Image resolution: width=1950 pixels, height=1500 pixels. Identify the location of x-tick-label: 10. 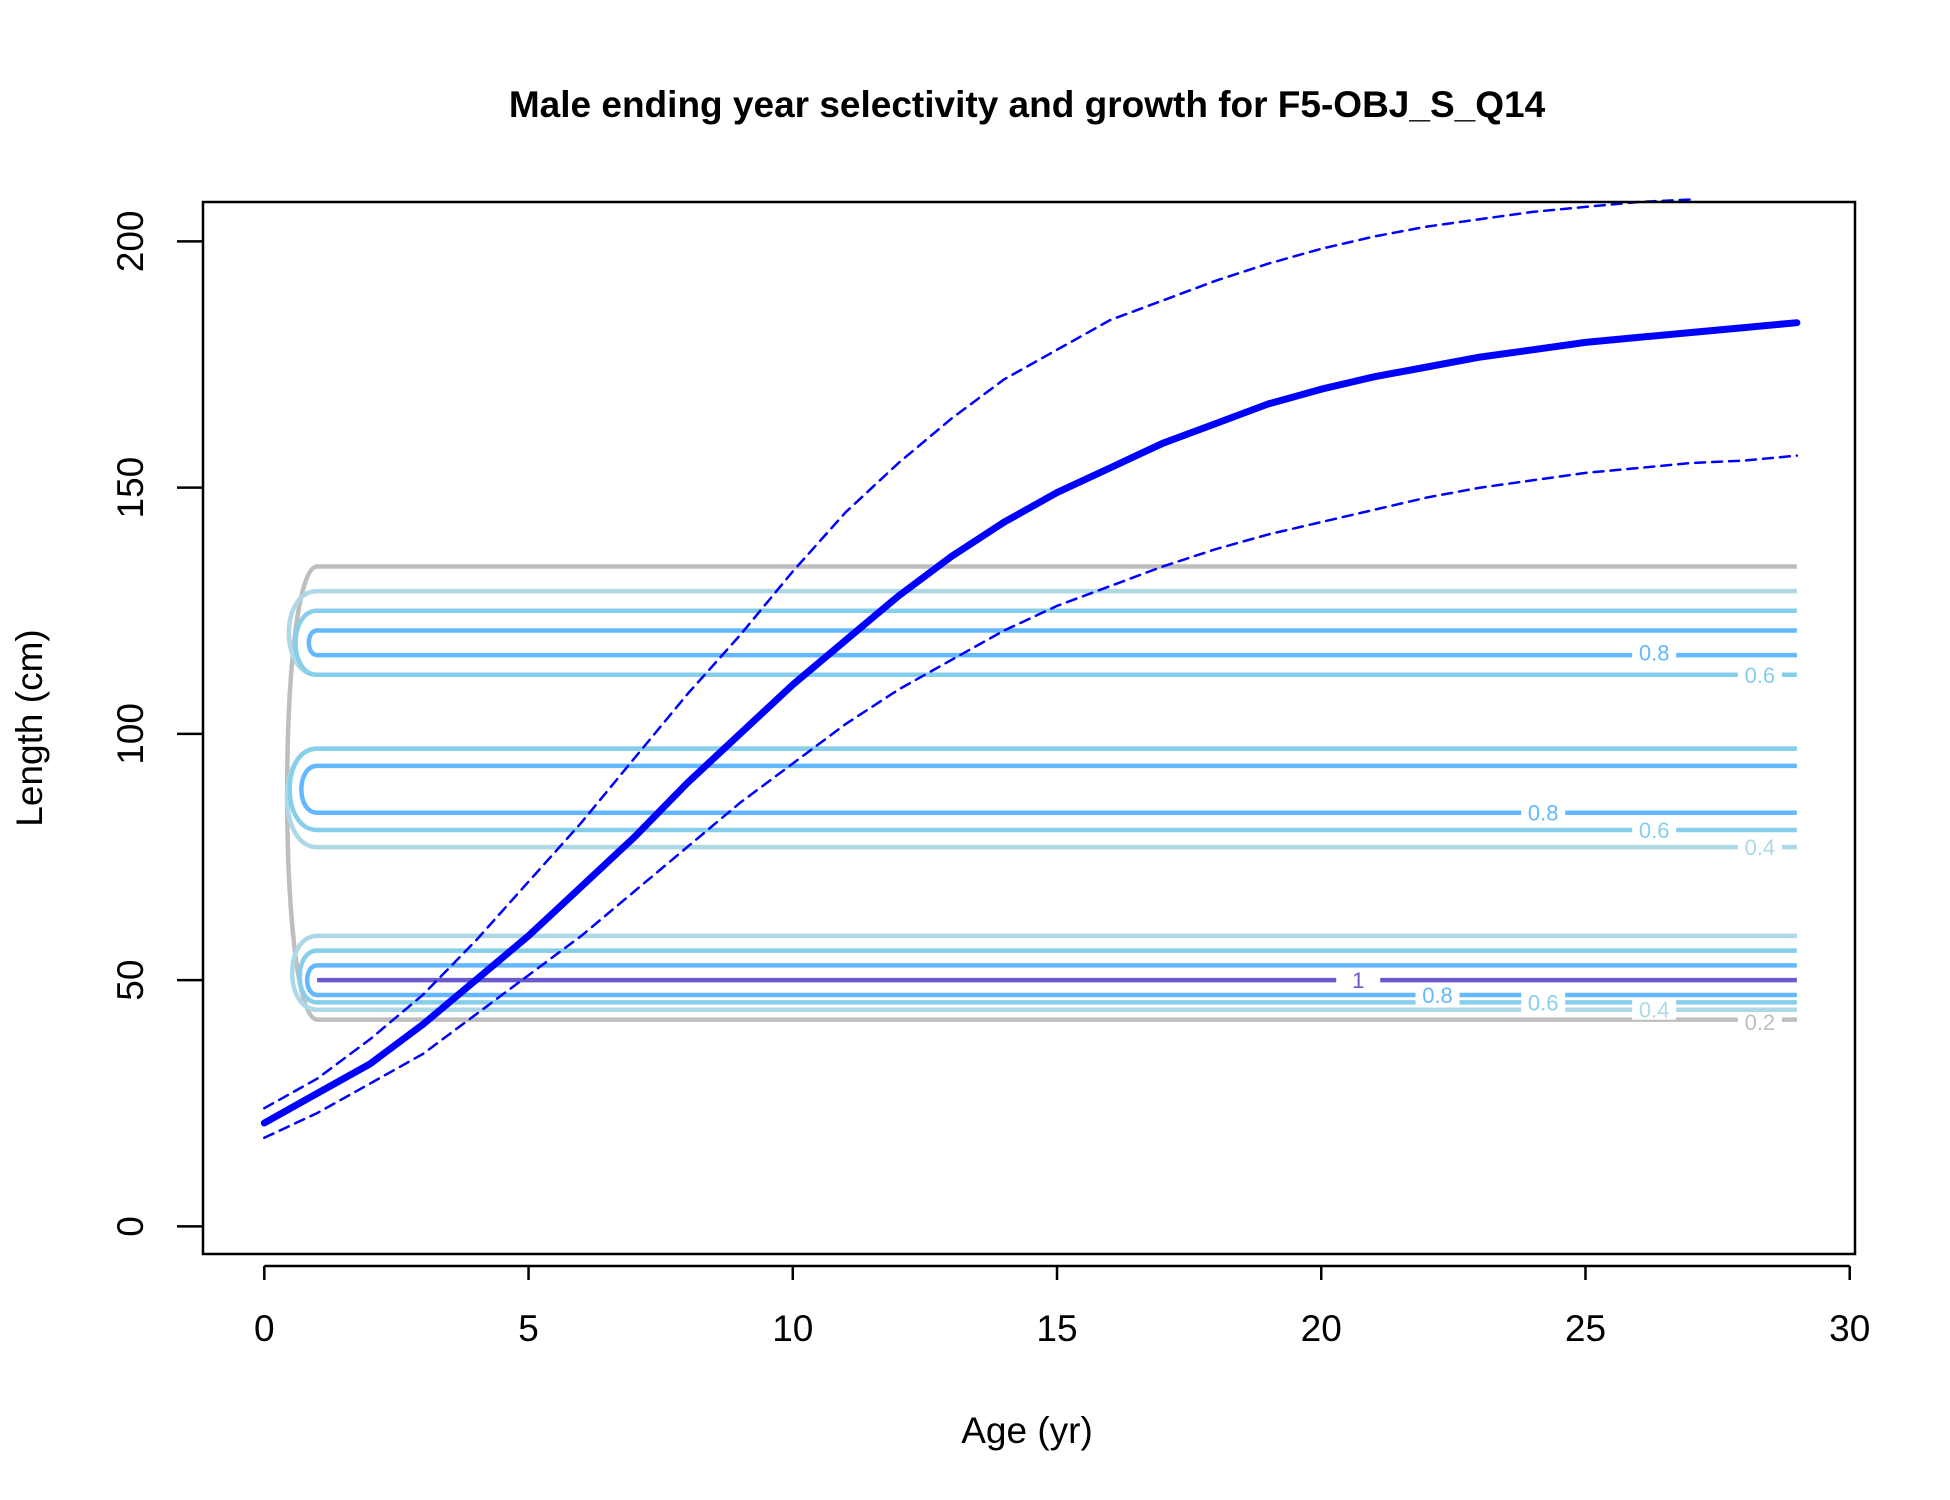
(792, 1328).